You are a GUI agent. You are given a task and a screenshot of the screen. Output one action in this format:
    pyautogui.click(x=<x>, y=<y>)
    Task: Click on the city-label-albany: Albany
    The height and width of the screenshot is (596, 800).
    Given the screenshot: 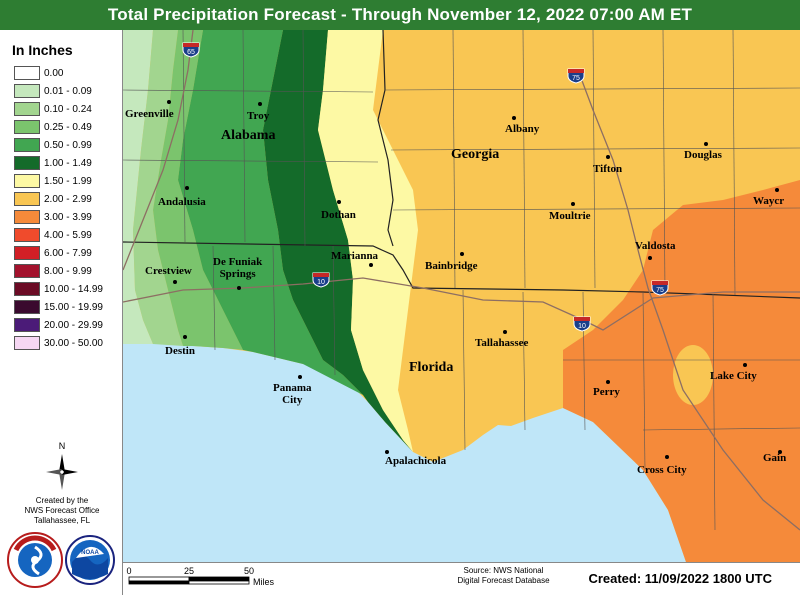 What is the action you would take?
    pyautogui.click(x=522, y=129)
    